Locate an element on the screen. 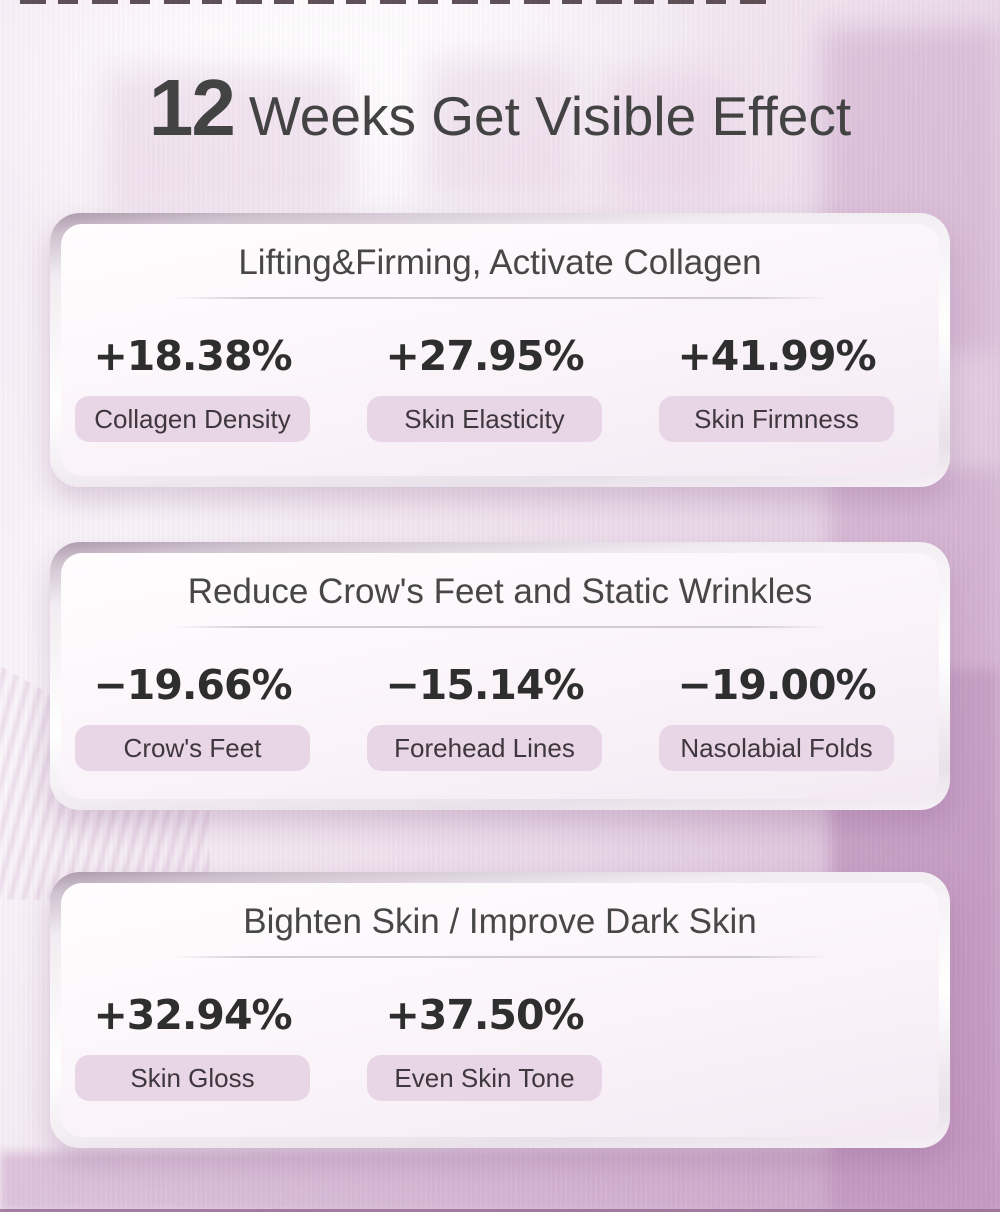  stat-value: −19.00% is located at coordinates (776, 685).